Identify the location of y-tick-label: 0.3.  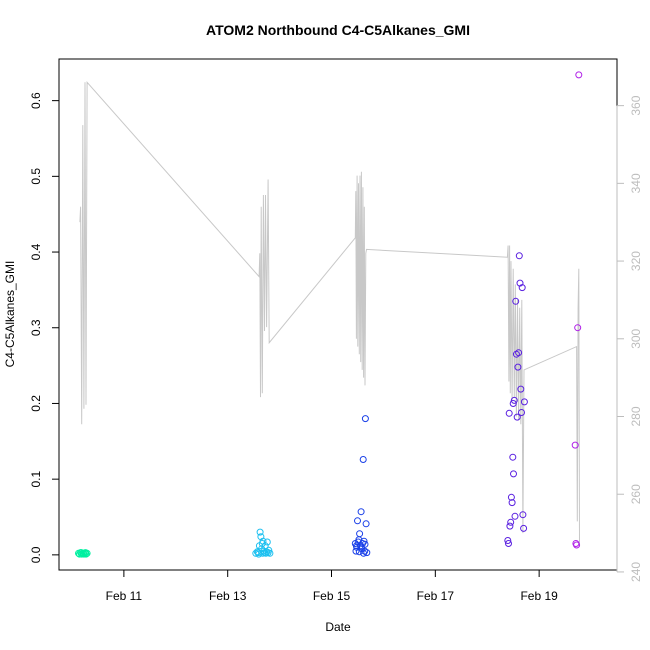
(36, 327).